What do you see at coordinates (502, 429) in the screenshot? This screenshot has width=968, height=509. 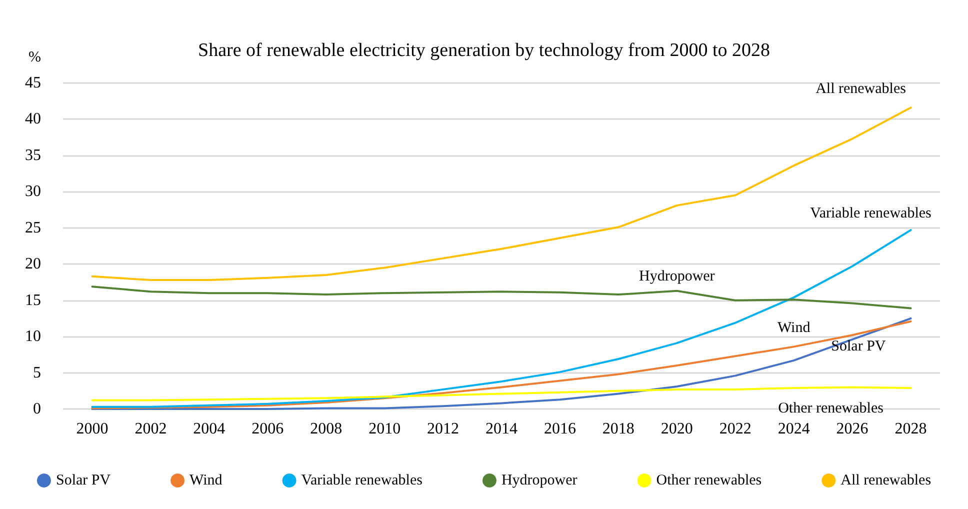 I see `x-tick-label: 2014` at bounding box center [502, 429].